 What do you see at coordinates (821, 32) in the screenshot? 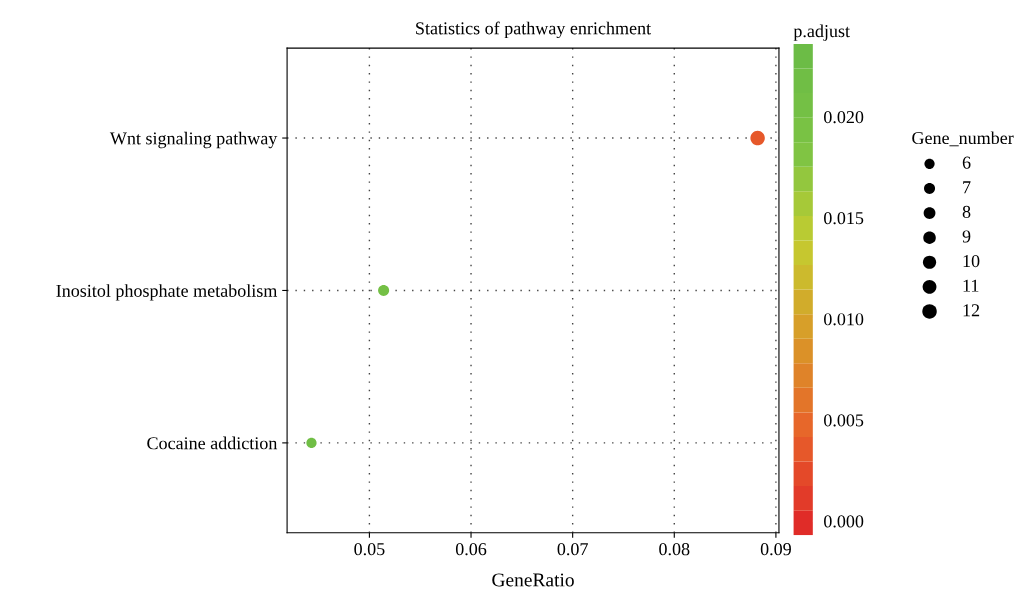
I see `color-bar-title: p.adjust` at bounding box center [821, 32].